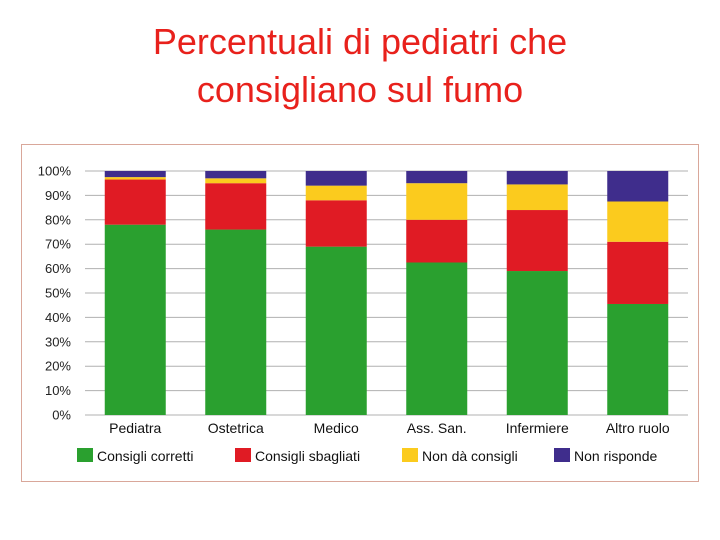  What do you see at coordinates (307, 456) in the screenshot?
I see `legend-label: Consigli sbagliati` at bounding box center [307, 456].